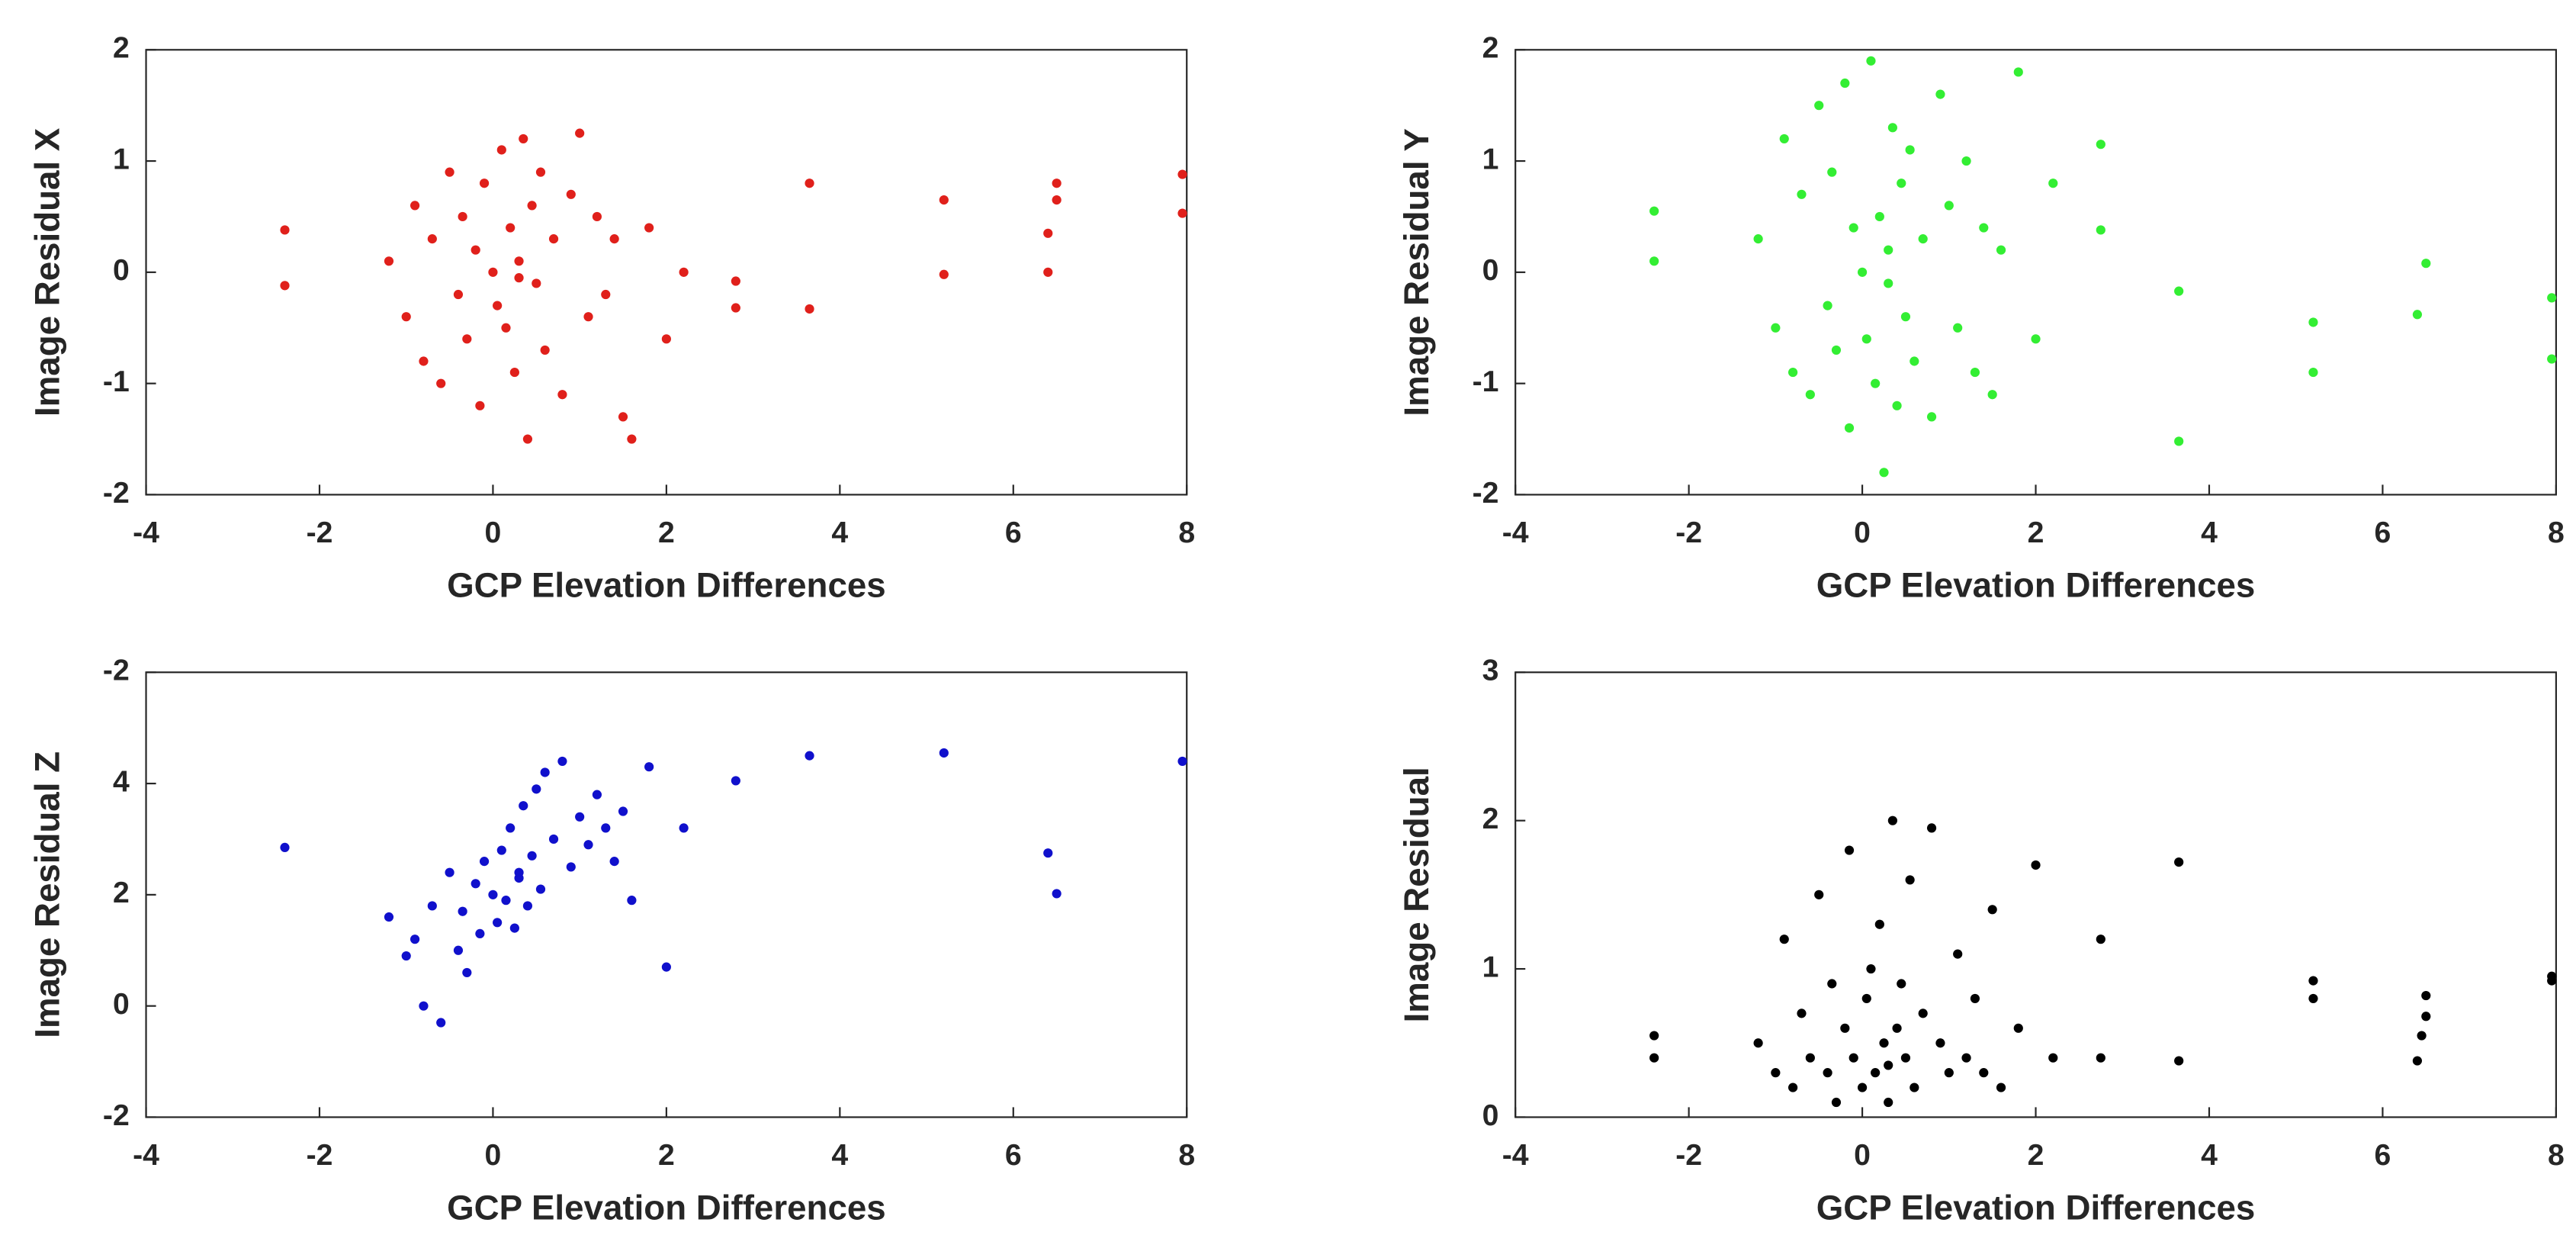 This screenshot has width=2576, height=1245. I want to click on x-tick-label: 2, so click(2036, 1155).